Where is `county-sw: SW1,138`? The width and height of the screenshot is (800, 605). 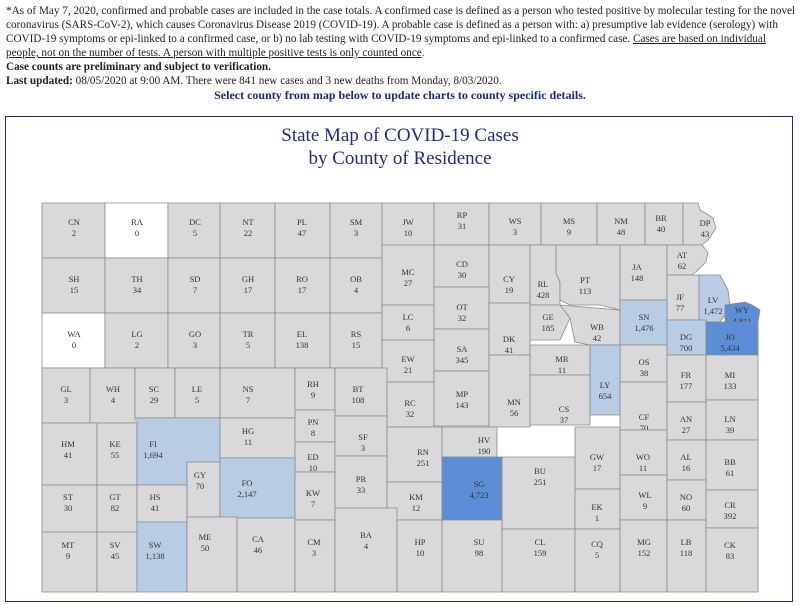
county-sw: SW1,138 is located at coordinates (162, 557).